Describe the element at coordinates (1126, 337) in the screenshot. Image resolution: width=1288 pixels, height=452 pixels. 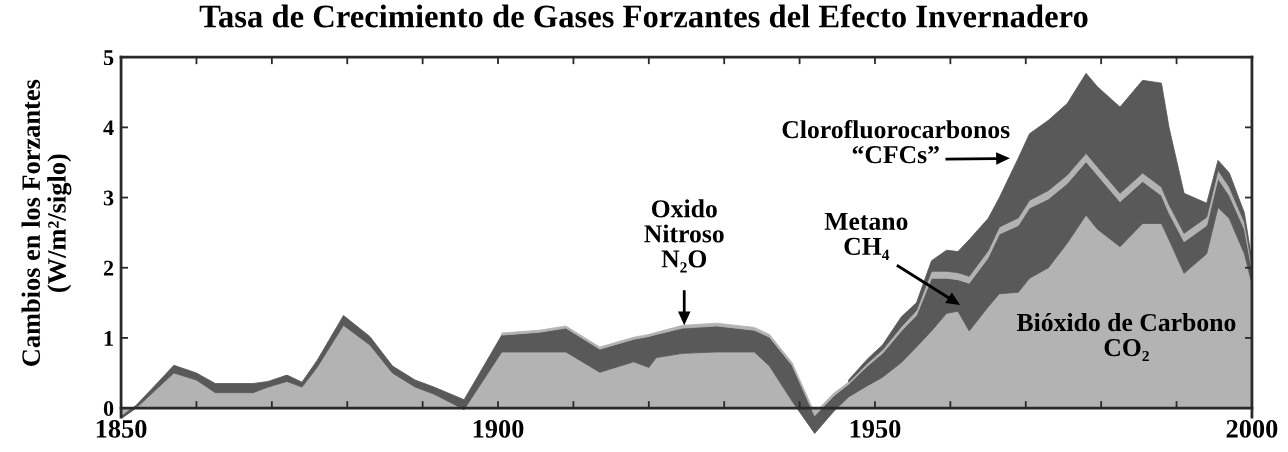
I see `series-label: Bióxido de Carbono CO₂` at that location.